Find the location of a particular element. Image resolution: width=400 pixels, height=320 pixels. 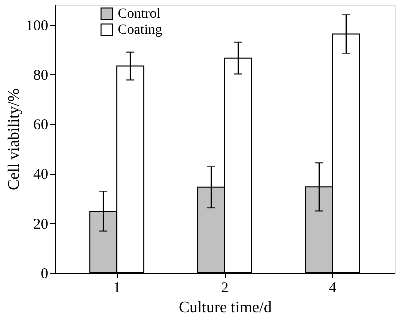

y-axis-title: Cell viability/% is located at coordinates (14, 139).